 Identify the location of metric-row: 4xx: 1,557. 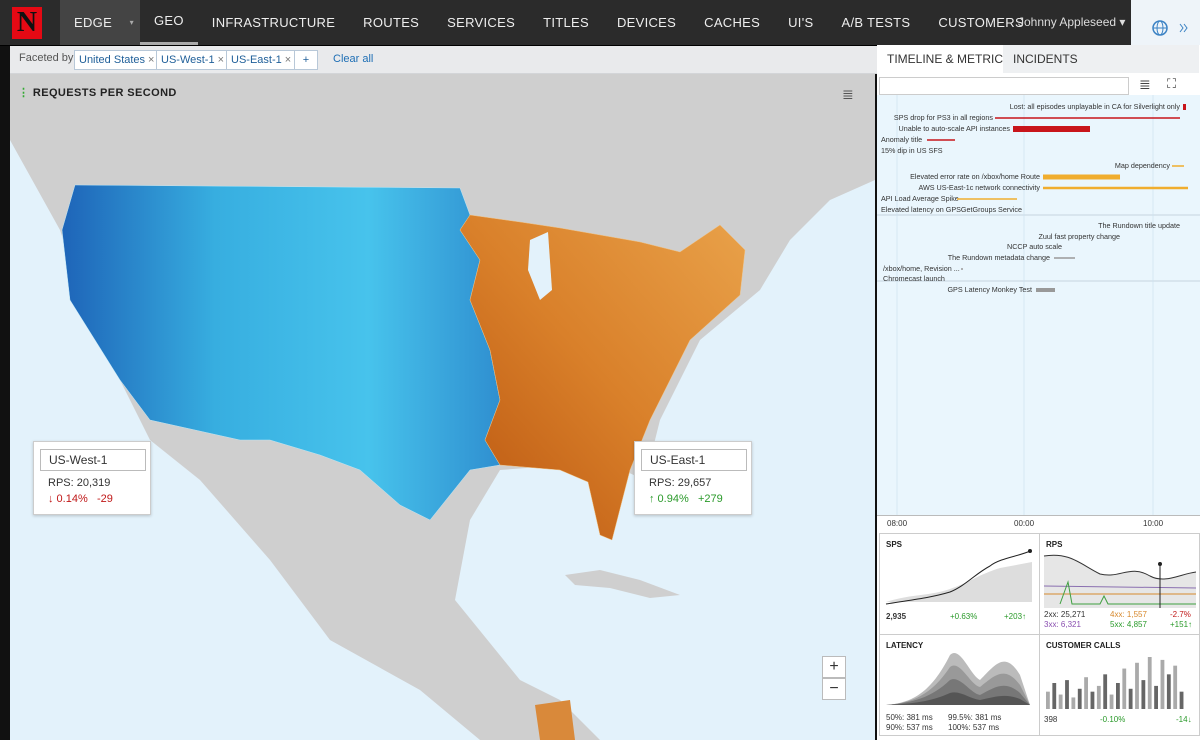
(1128, 614).